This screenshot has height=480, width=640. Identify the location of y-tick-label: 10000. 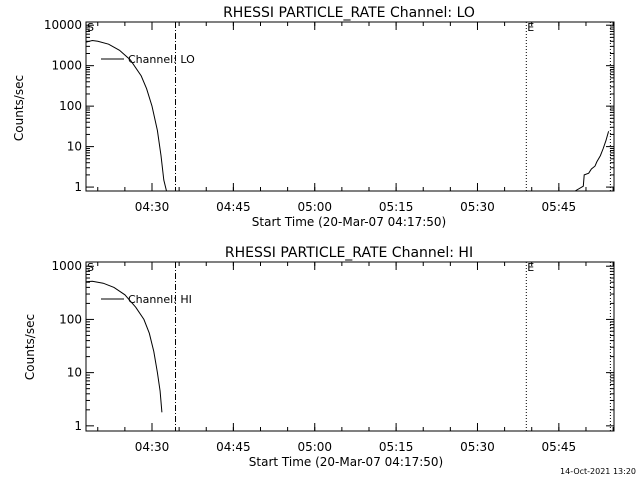
(63, 25).